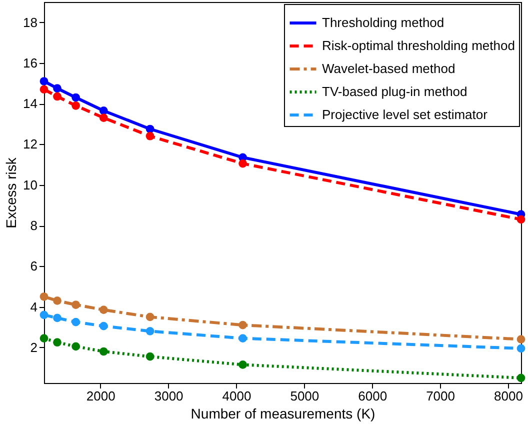 This screenshot has height=425, width=528. I want to click on x-tick-label: 2000, so click(101, 396).